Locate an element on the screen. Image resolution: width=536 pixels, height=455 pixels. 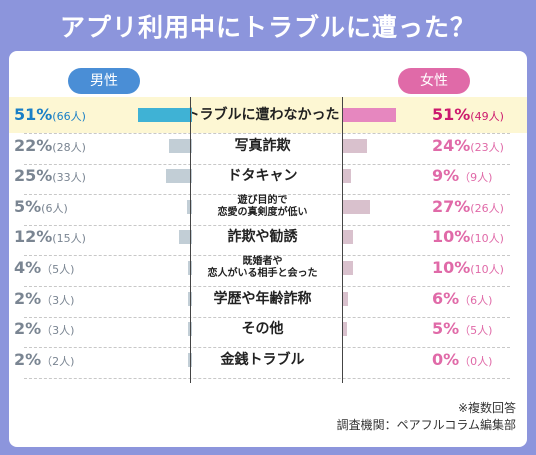
category-label: その他 is located at coordinates (262, 329).